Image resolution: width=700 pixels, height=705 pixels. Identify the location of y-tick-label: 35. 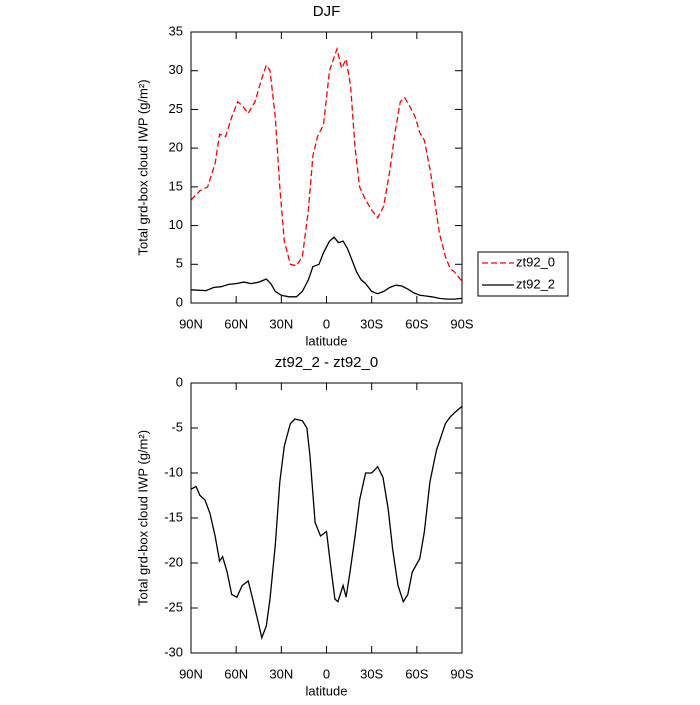
(176, 30).